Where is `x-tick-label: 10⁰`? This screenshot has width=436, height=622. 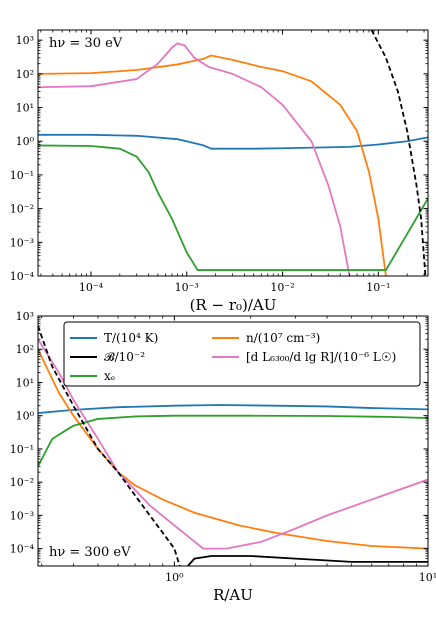
x-tick-label: 10⁰ is located at coordinates (174, 577).